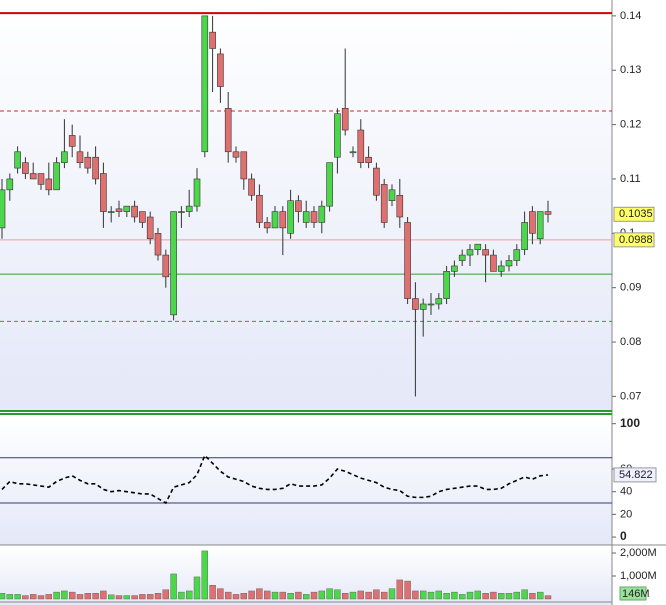 Image resolution: width=666 pixels, height=605 pixels. I want to click on last-value-label: 146M, so click(636, 594).